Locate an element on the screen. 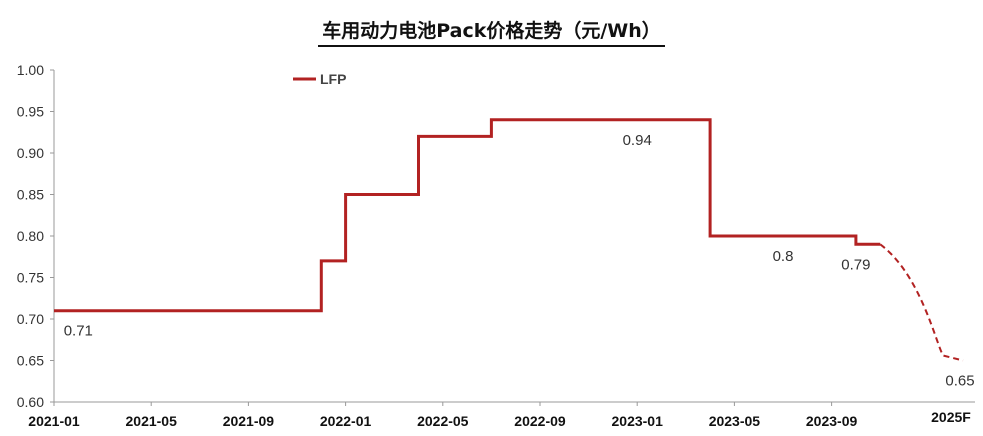 The height and width of the screenshot is (436, 983). chart-title-text: 车用动力电池Pack价格走势（元/Wh） is located at coordinates (491, 31).